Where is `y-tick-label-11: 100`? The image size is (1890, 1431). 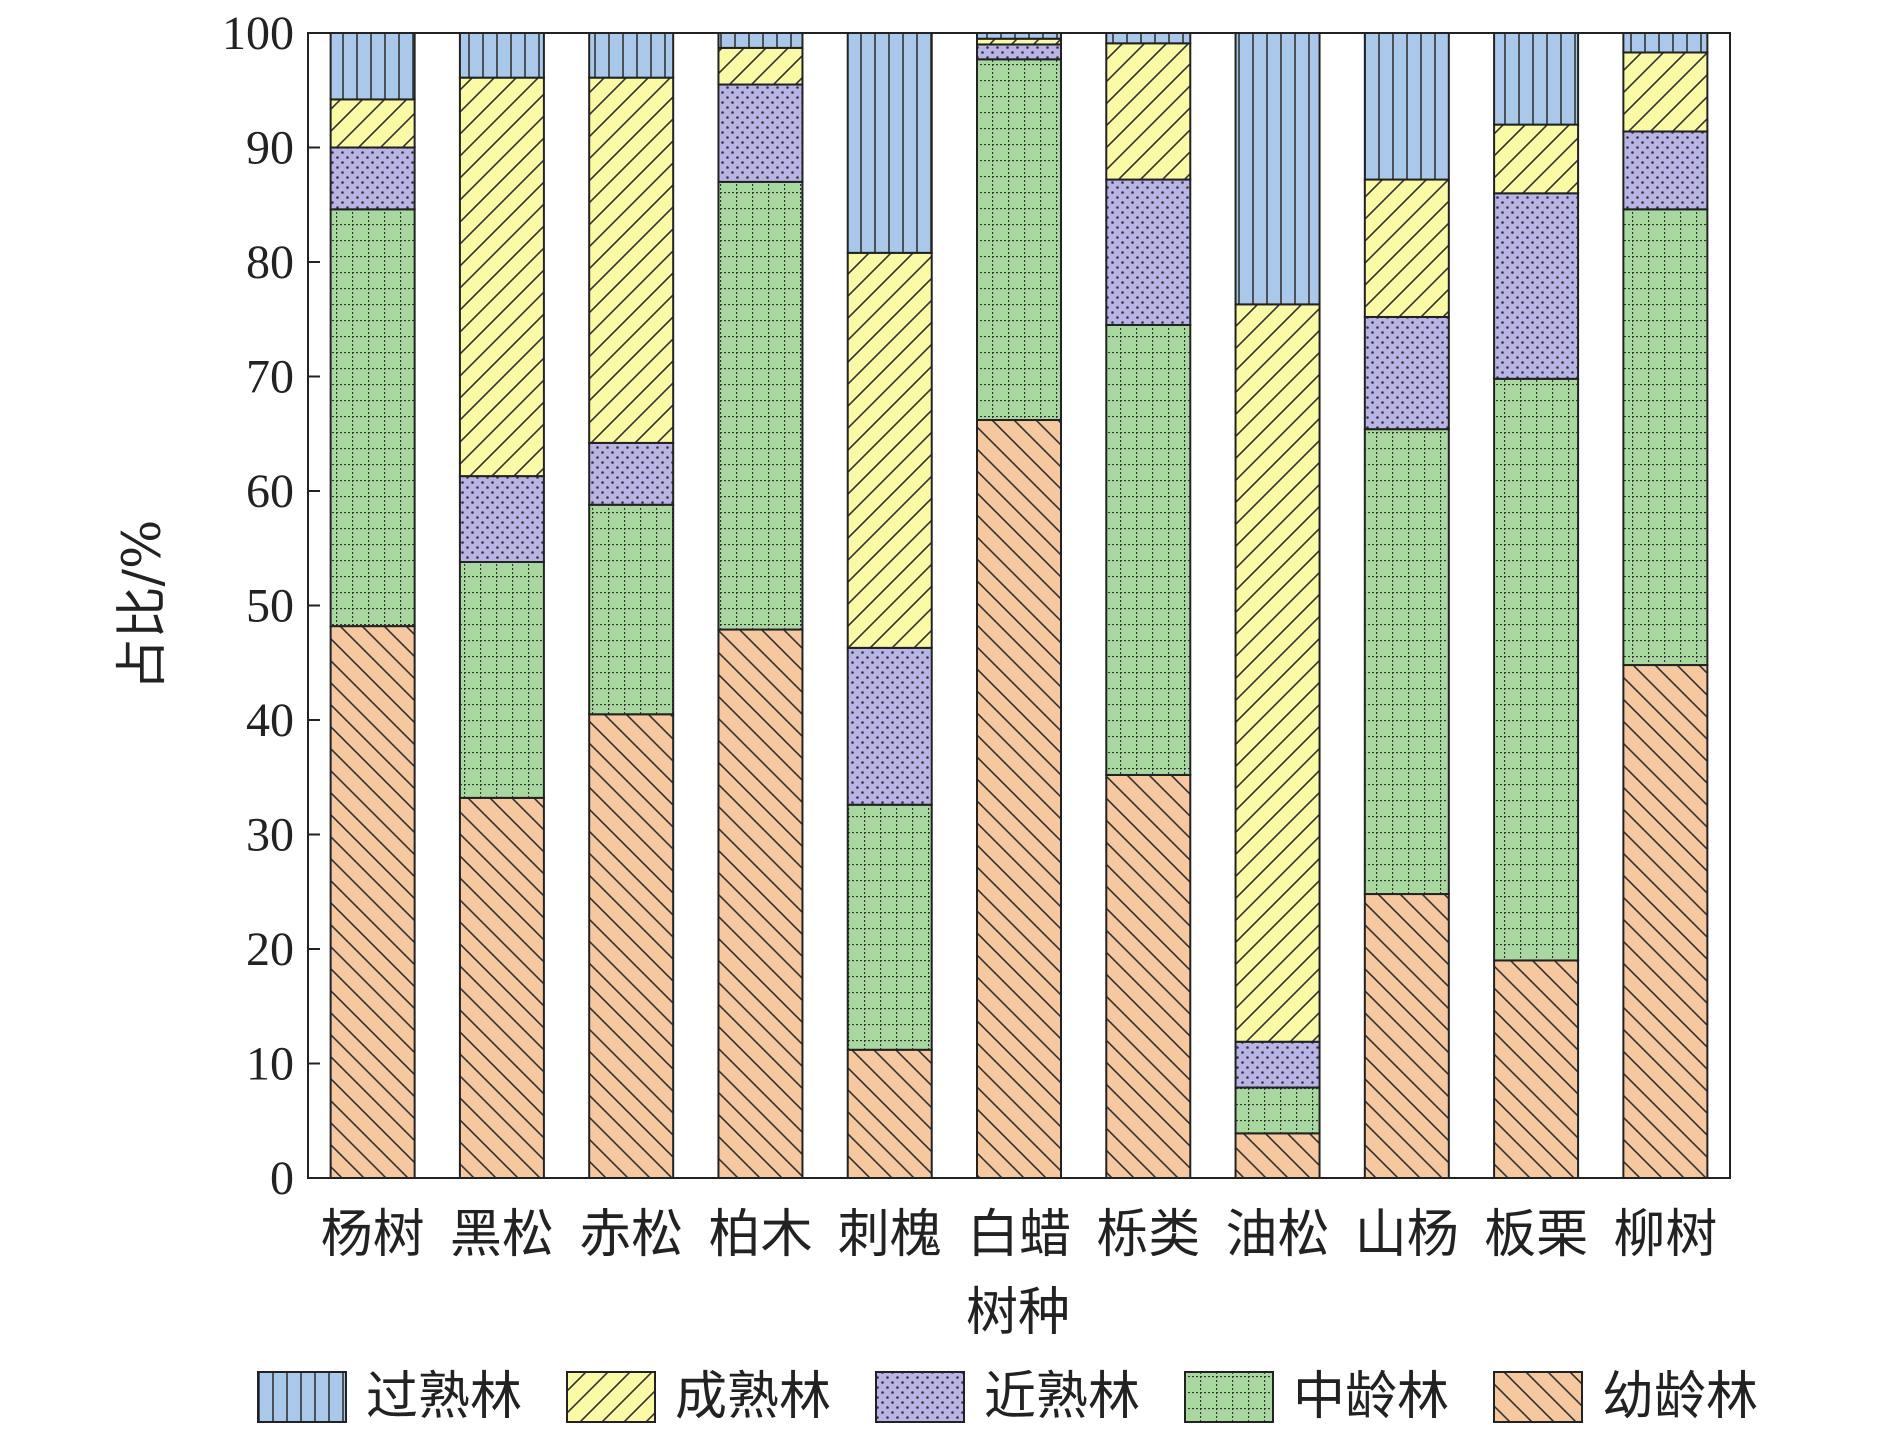
y-tick-label-11: 100 is located at coordinates (258, 33).